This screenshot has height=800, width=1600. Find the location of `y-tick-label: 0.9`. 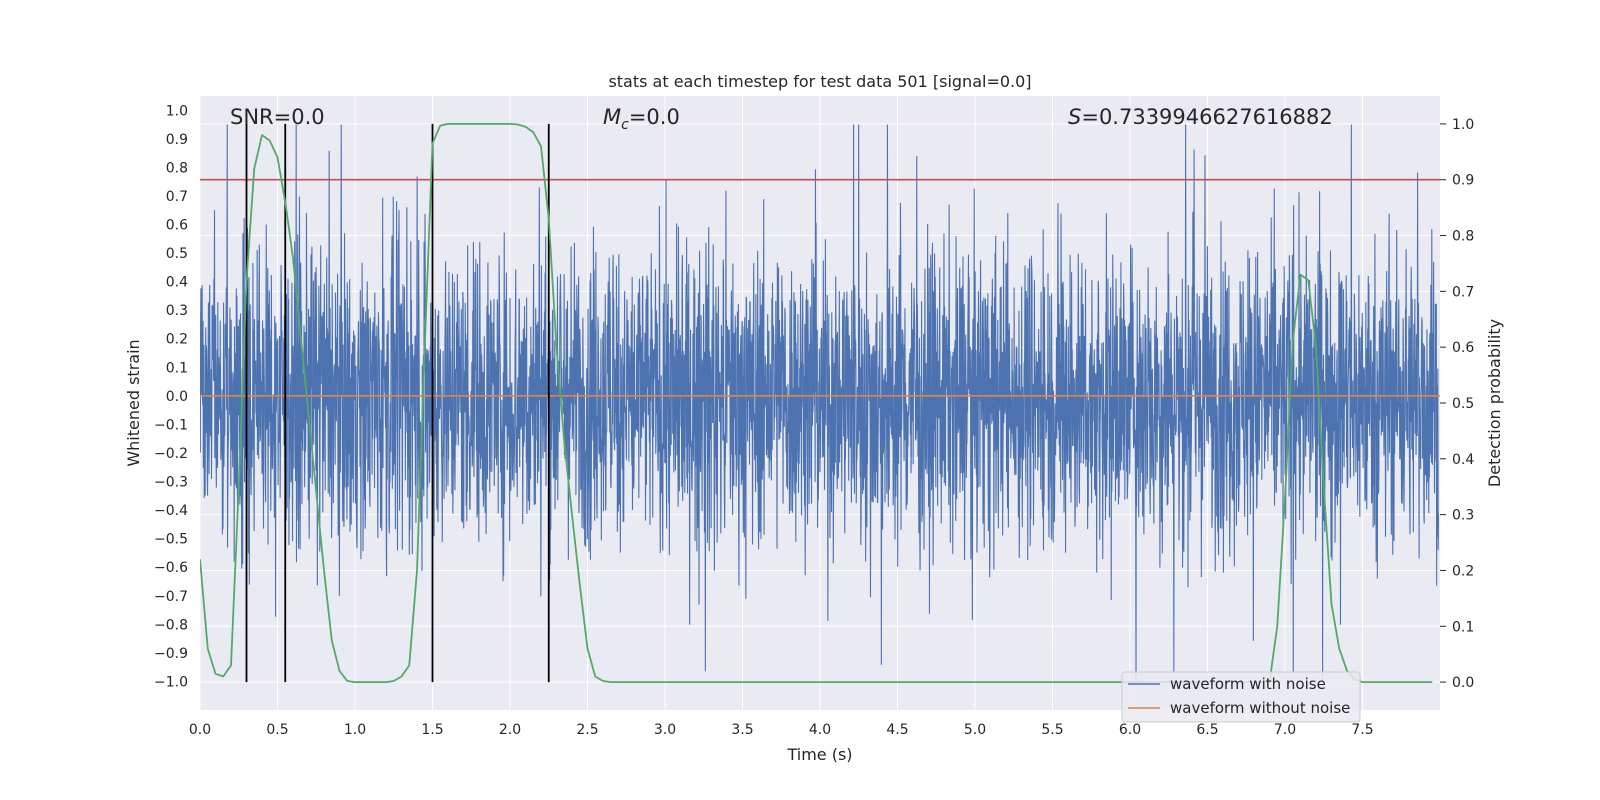

y-tick-label: 0.9 is located at coordinates (177, 140).